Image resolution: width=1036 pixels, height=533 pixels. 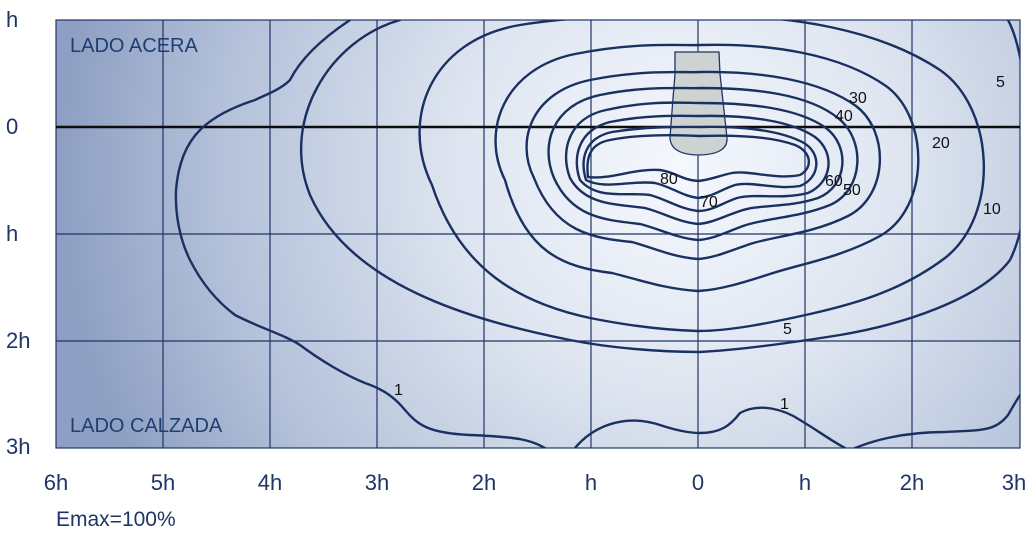 What do you see at coordinates (163, 482) in the screenshot?
I see `x-tick-label: 5h` at bounding box center [163, 482].